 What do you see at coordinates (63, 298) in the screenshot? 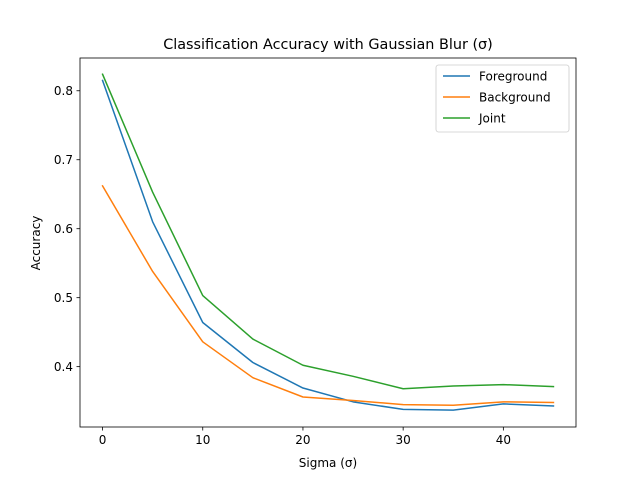
I see `y-tick-label: 0.5` at bounding box center [63, 298].